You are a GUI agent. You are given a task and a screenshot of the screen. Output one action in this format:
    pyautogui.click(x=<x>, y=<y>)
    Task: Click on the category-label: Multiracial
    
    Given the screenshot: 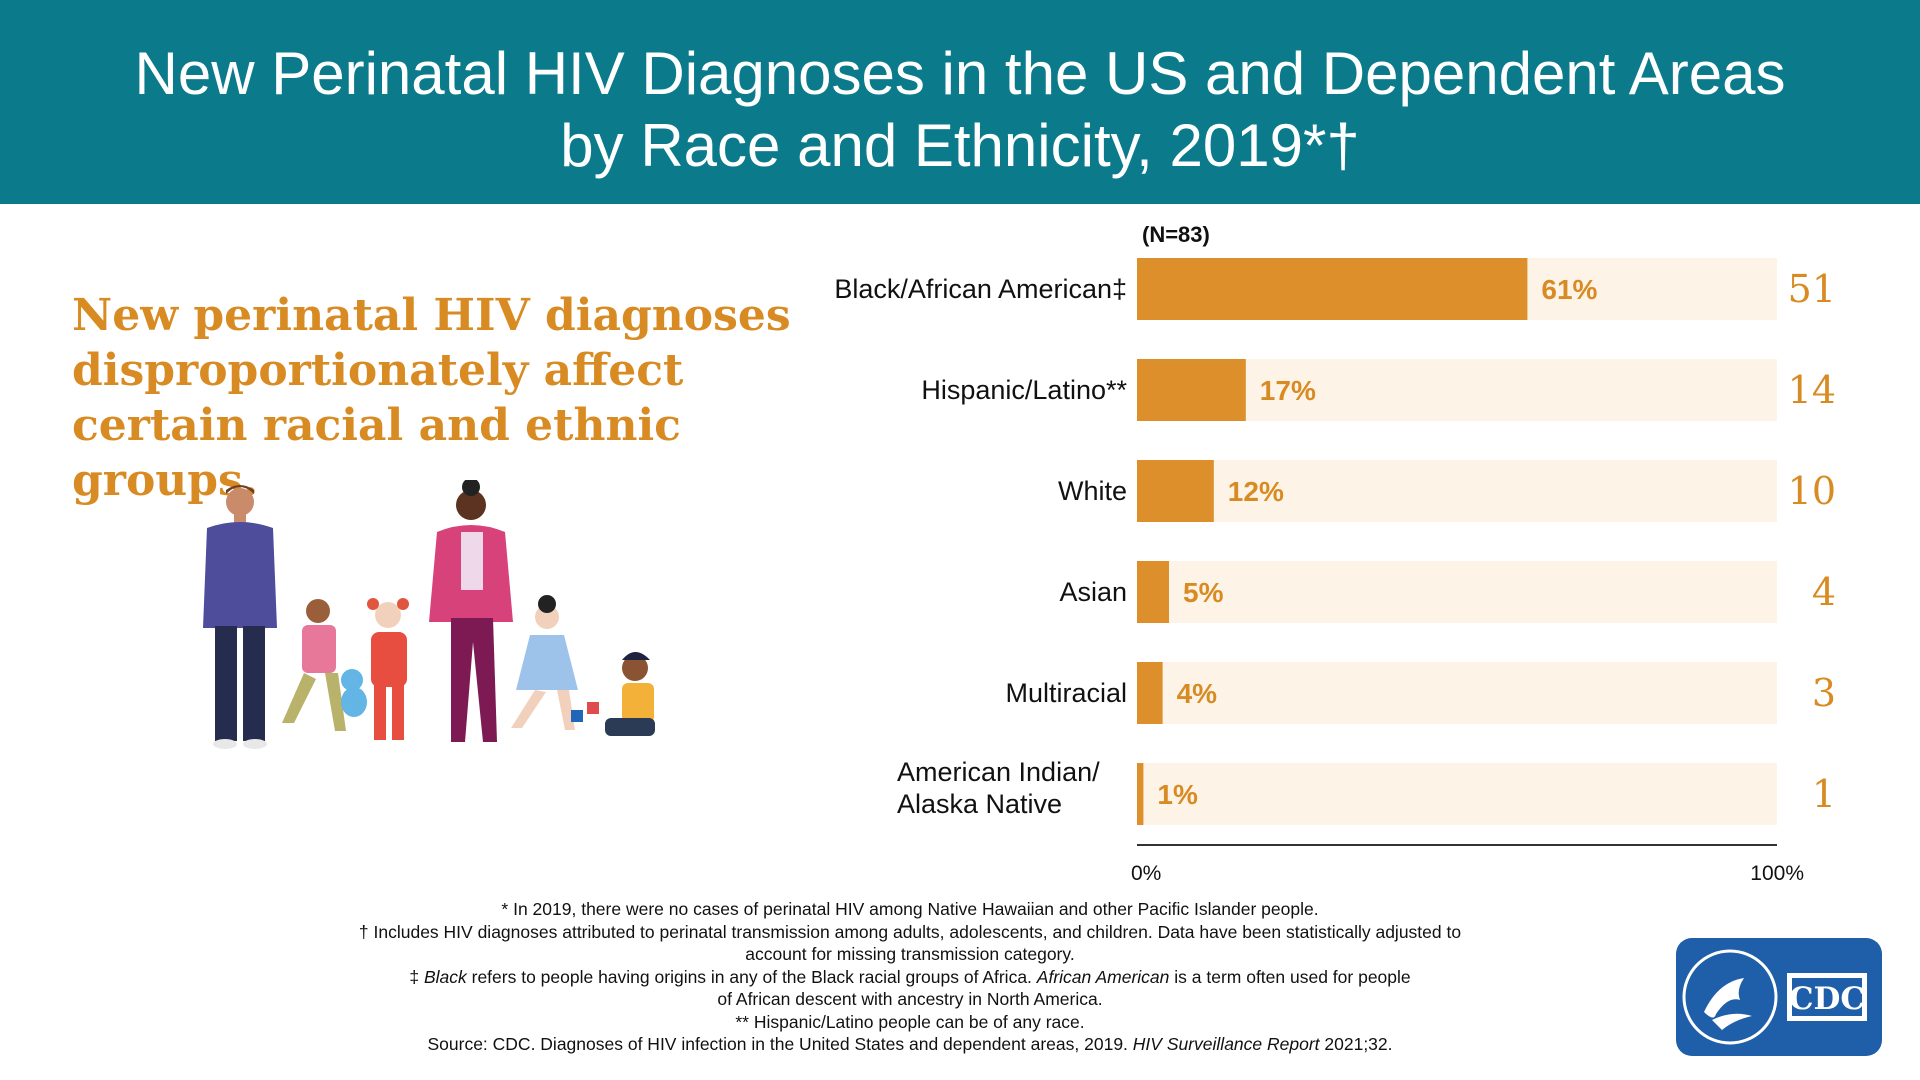 What is the action you would take?
    pyautogui.click(x=1066, y=693)
    